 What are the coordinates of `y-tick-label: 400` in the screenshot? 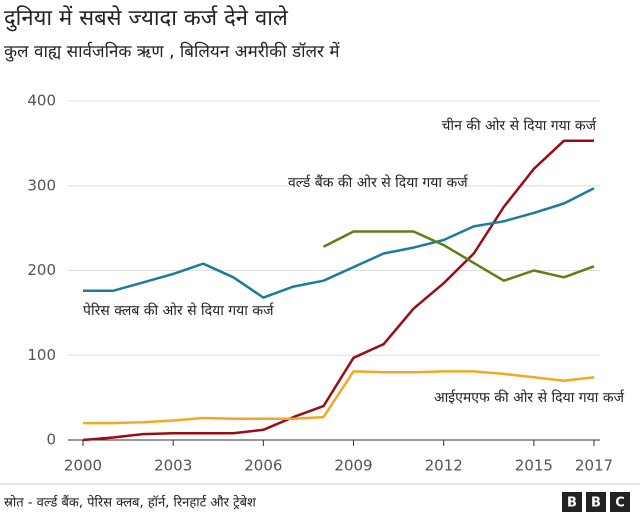 It's located at (41, 101).